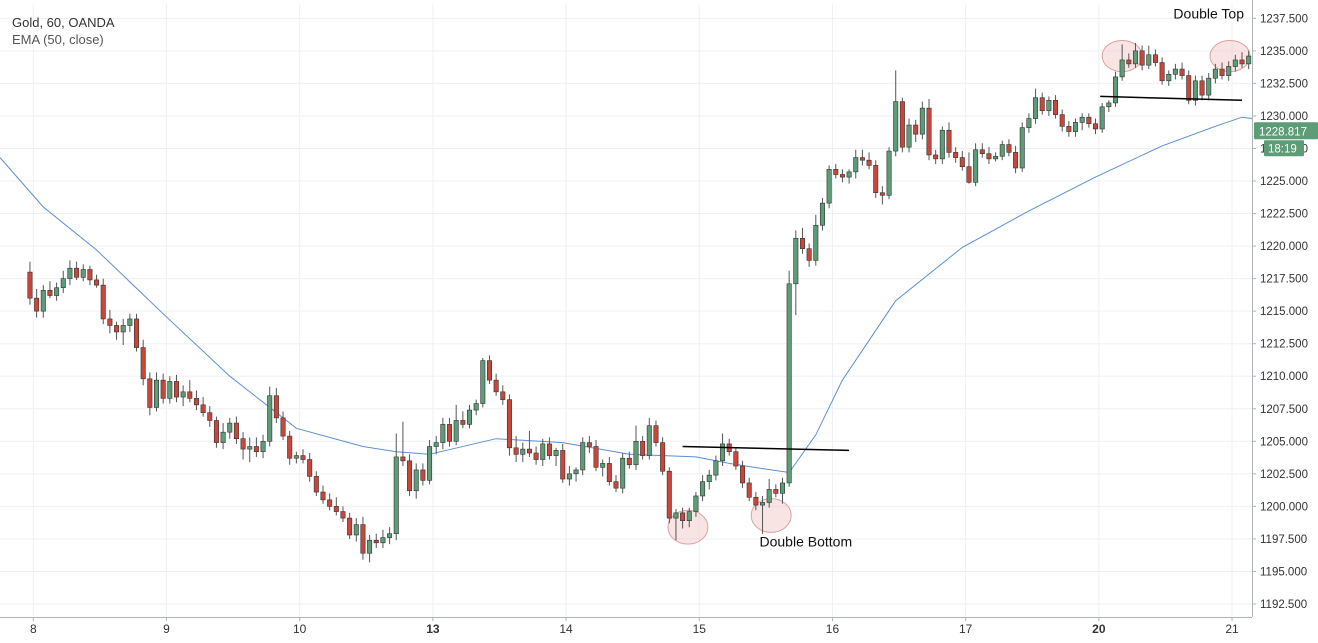 The image size is (1318, 643). What do you see at coordinates (1283, 605) in the screenshot?
I see `price-tick-label: 1192.500` at bounding box center [1283, 605].